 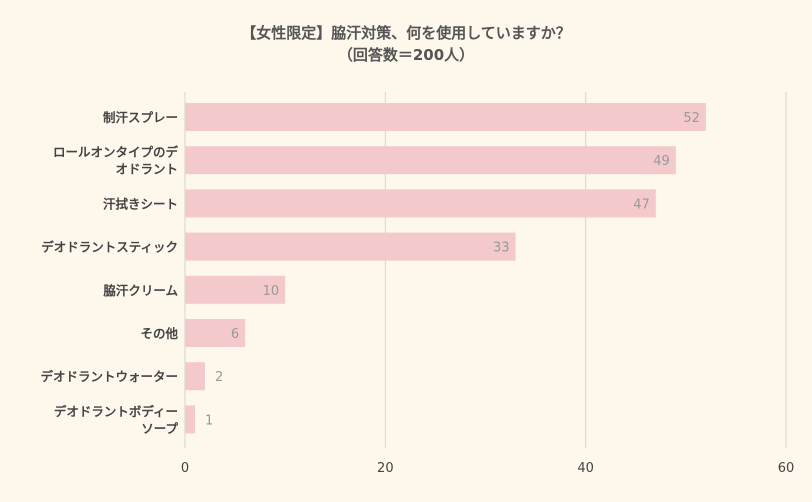 I want to click on x-tick-label-20: 20, so click(x=385, y=468).